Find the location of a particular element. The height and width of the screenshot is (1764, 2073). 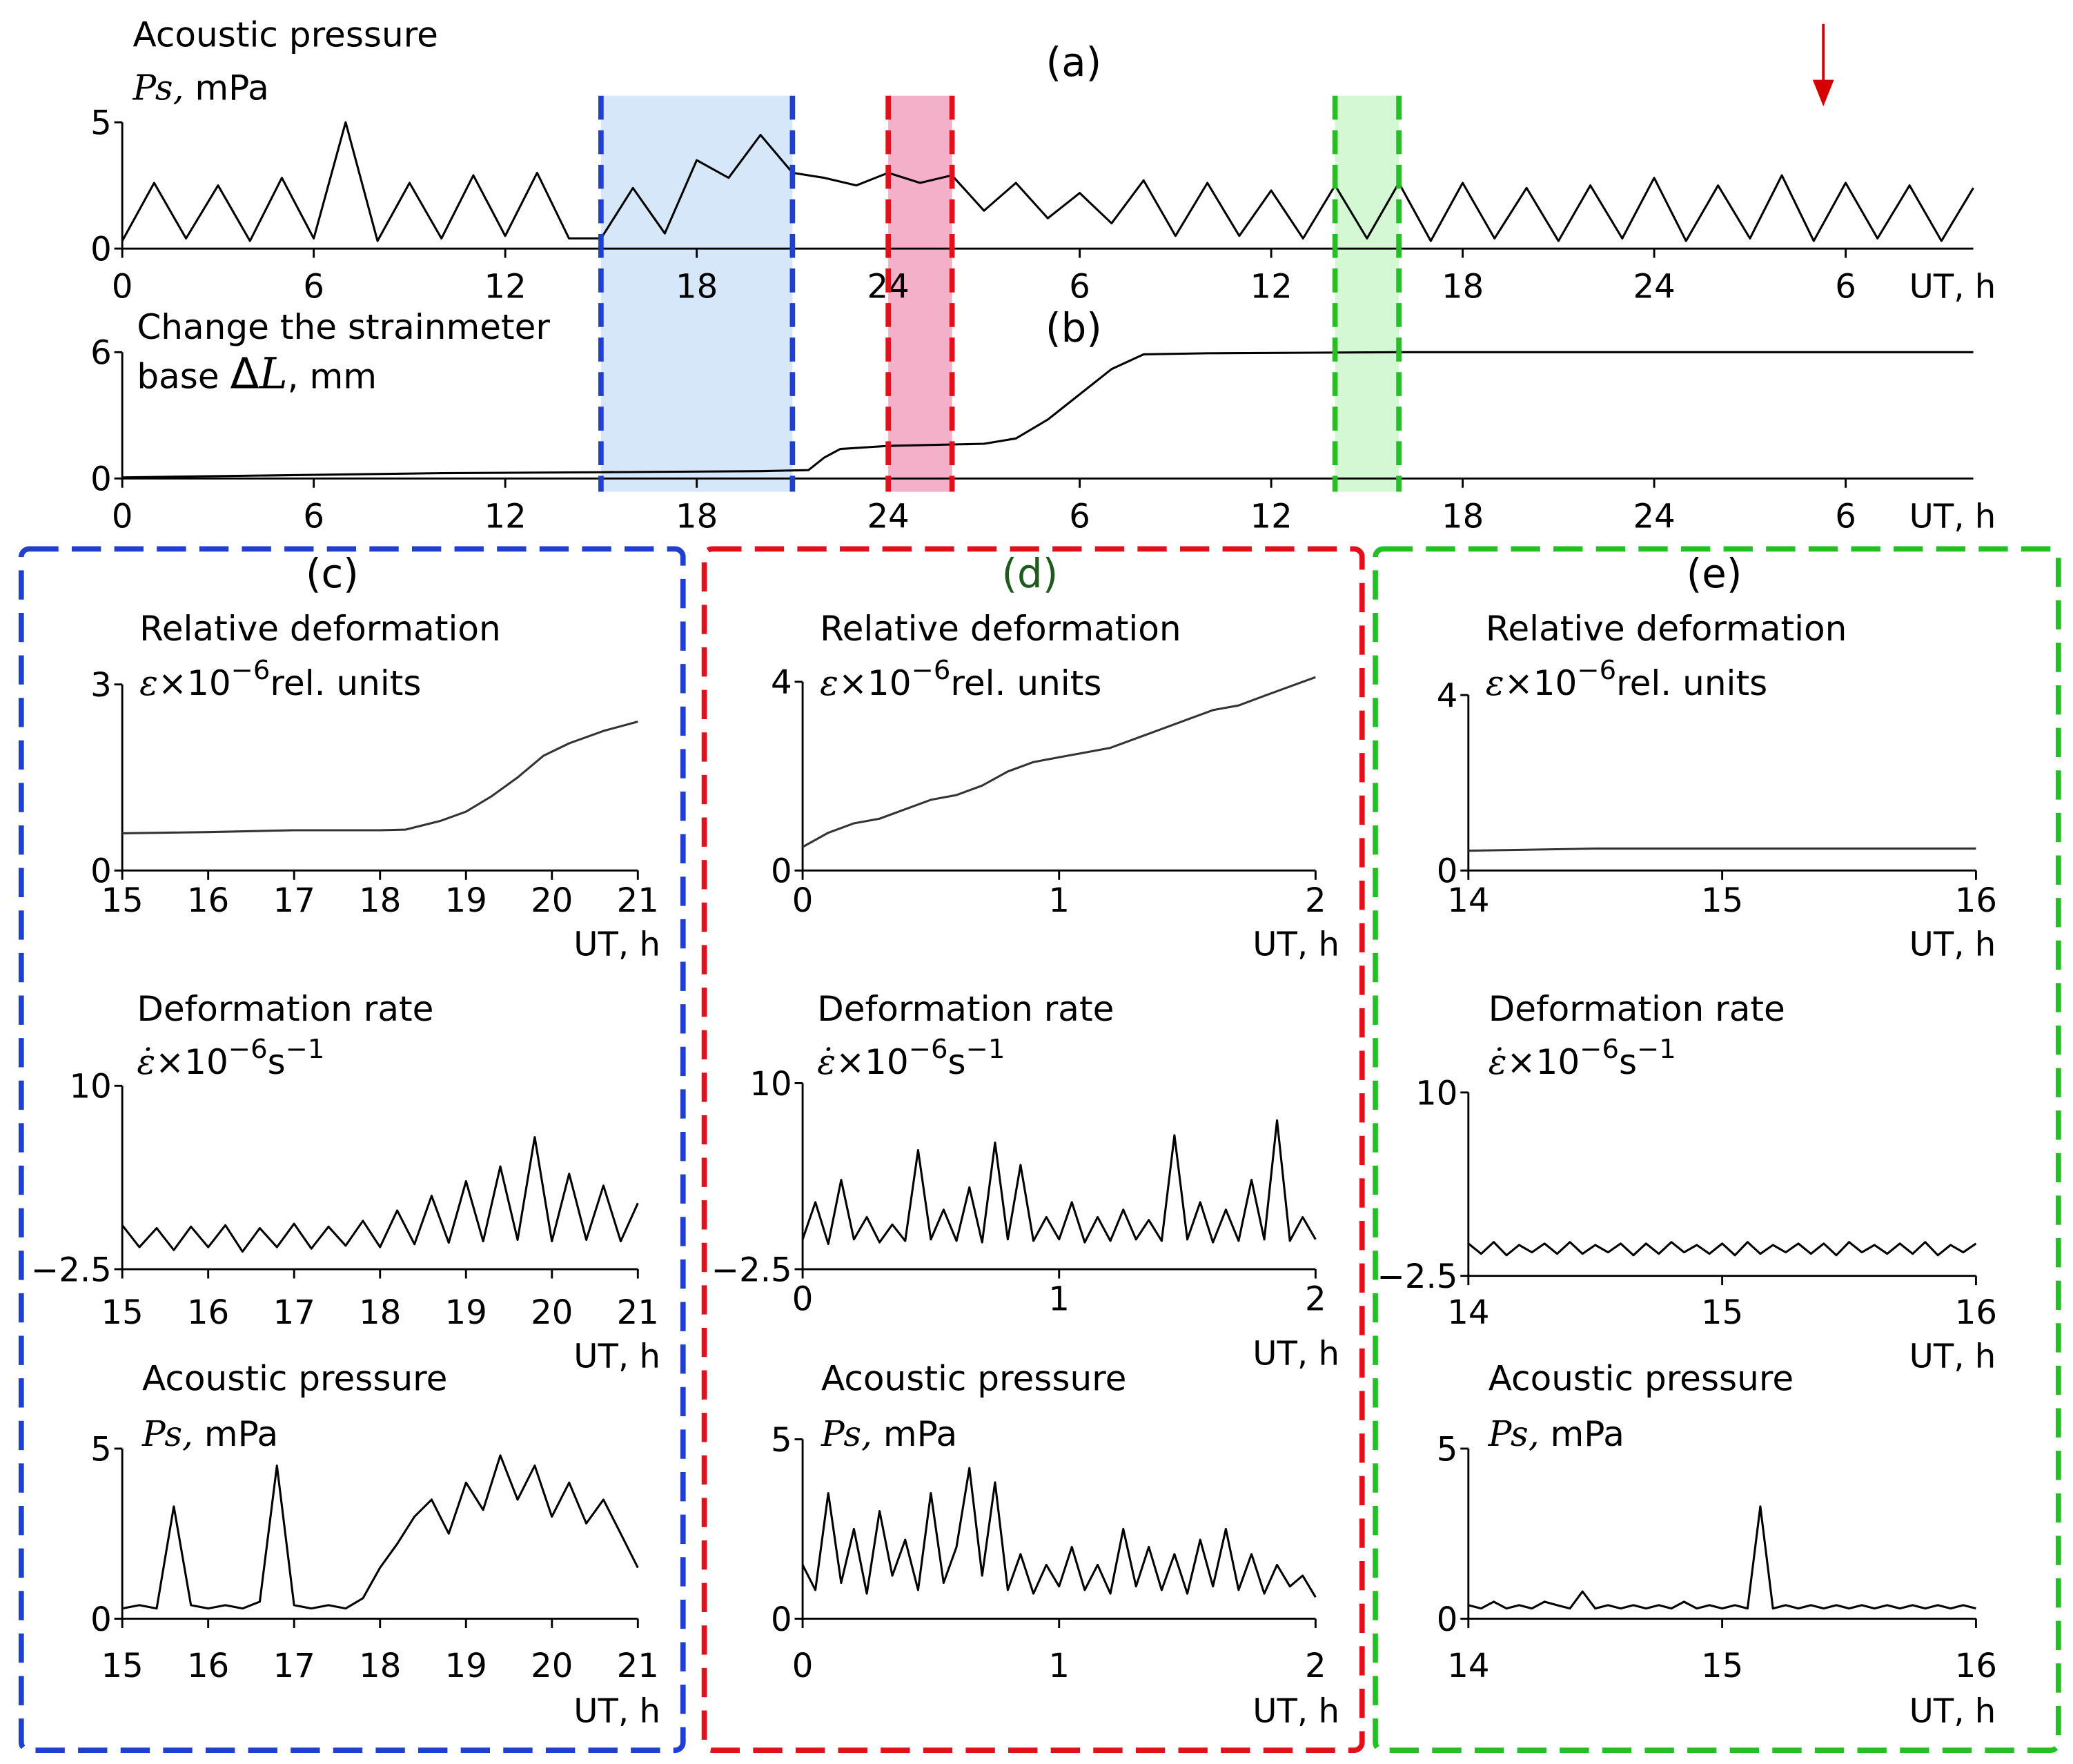

y-label-part: Δ is located at coordinates (244, 374).